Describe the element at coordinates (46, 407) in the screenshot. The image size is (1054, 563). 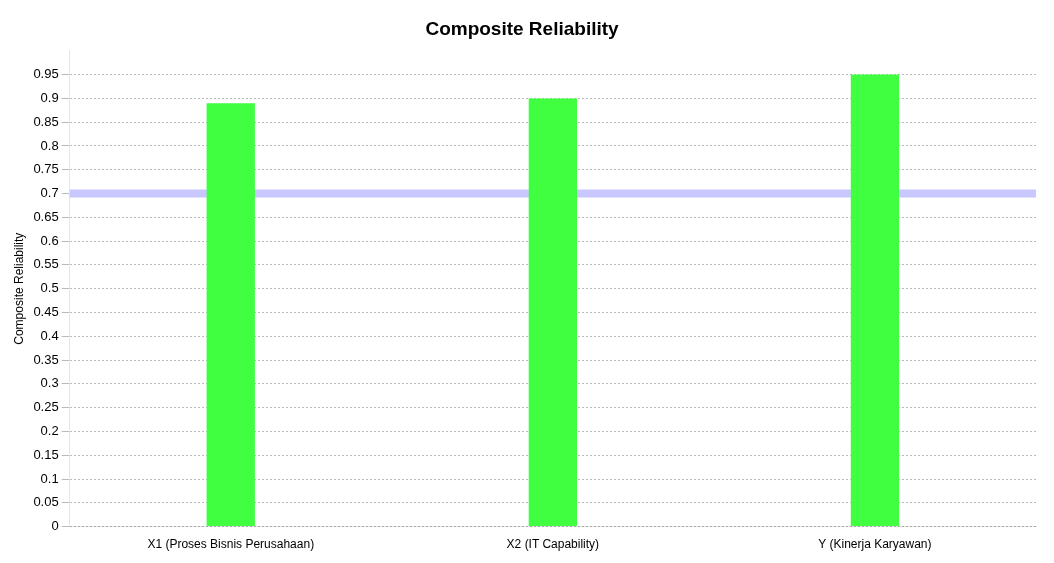
I see `y-tick-label: 0.25` at that location.